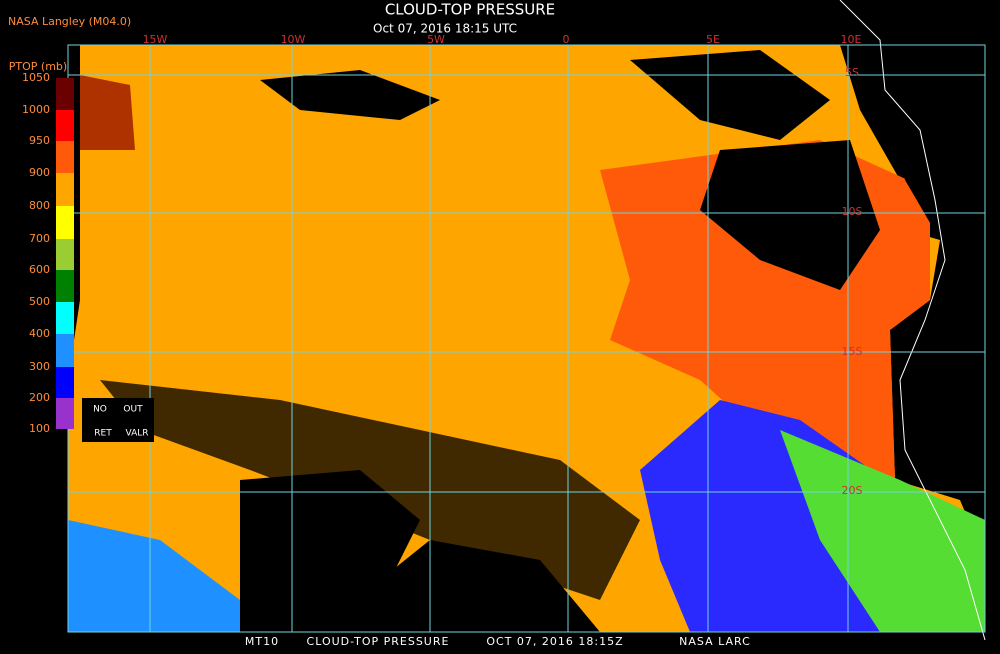 This screenshot has height=654, width=1000. Describe the element at coordinates (39, 205) in the screenshot. I see `legend-tick: 800` at that location.